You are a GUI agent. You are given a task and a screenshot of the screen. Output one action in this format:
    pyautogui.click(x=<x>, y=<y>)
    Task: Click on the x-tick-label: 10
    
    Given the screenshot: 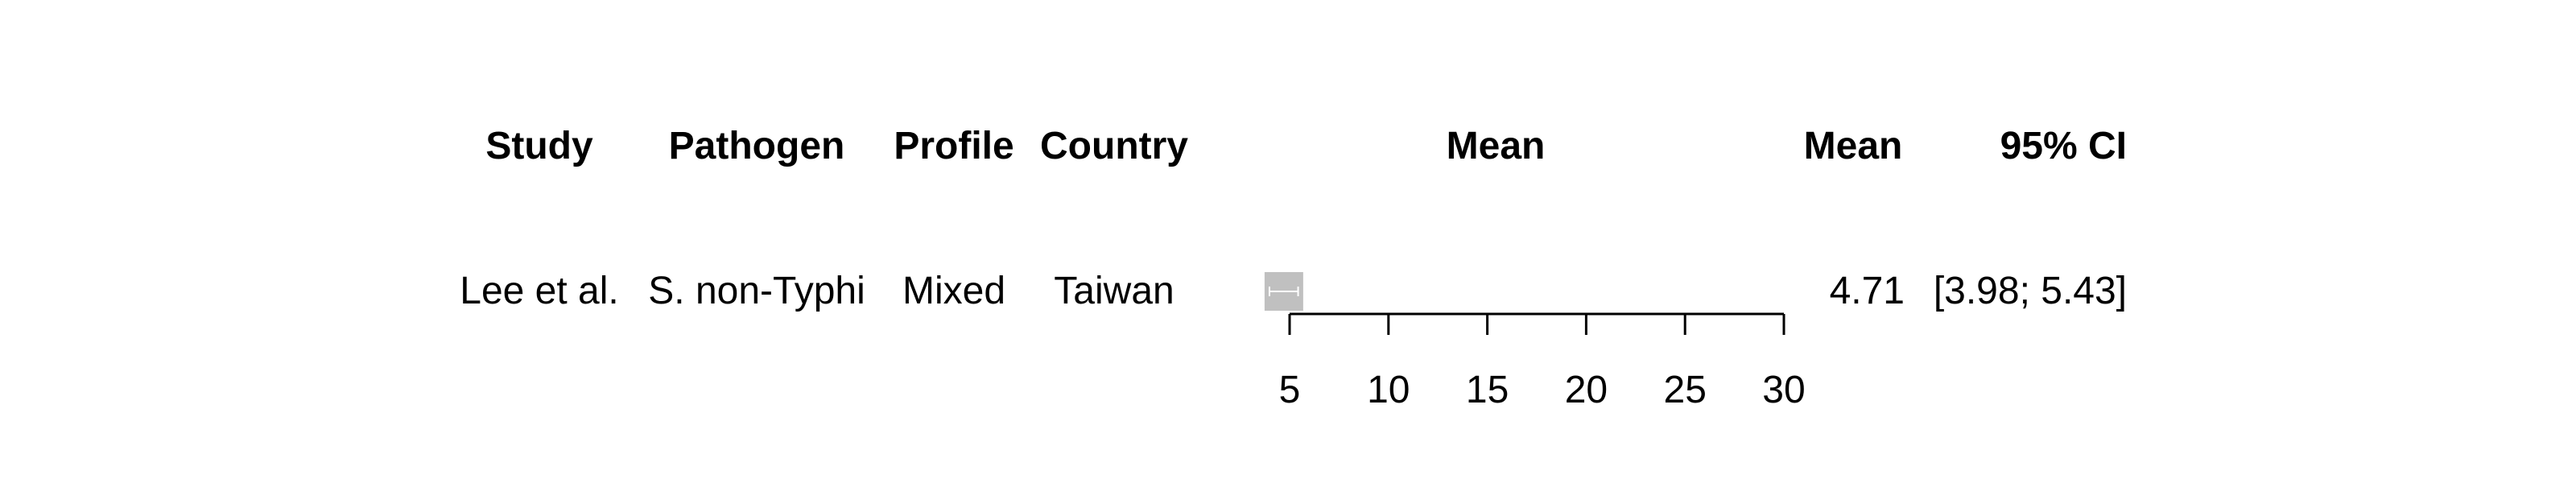 What is the action you would take?
    pyautogui.click(x=1388, y=390)
    